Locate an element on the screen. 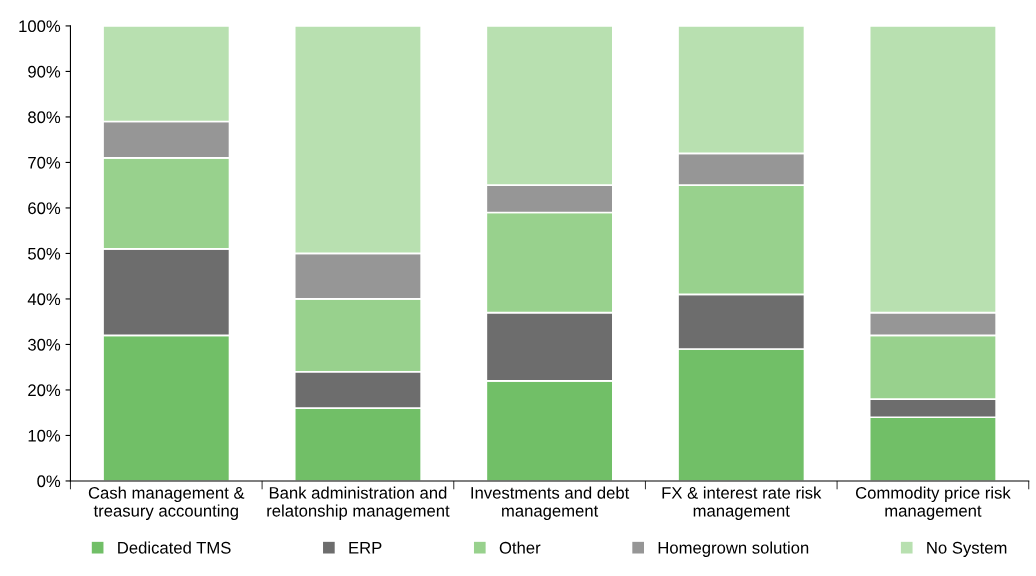 The image size is (1036, 576). y-tick-label: 30% is located at coordinates (44, 344).